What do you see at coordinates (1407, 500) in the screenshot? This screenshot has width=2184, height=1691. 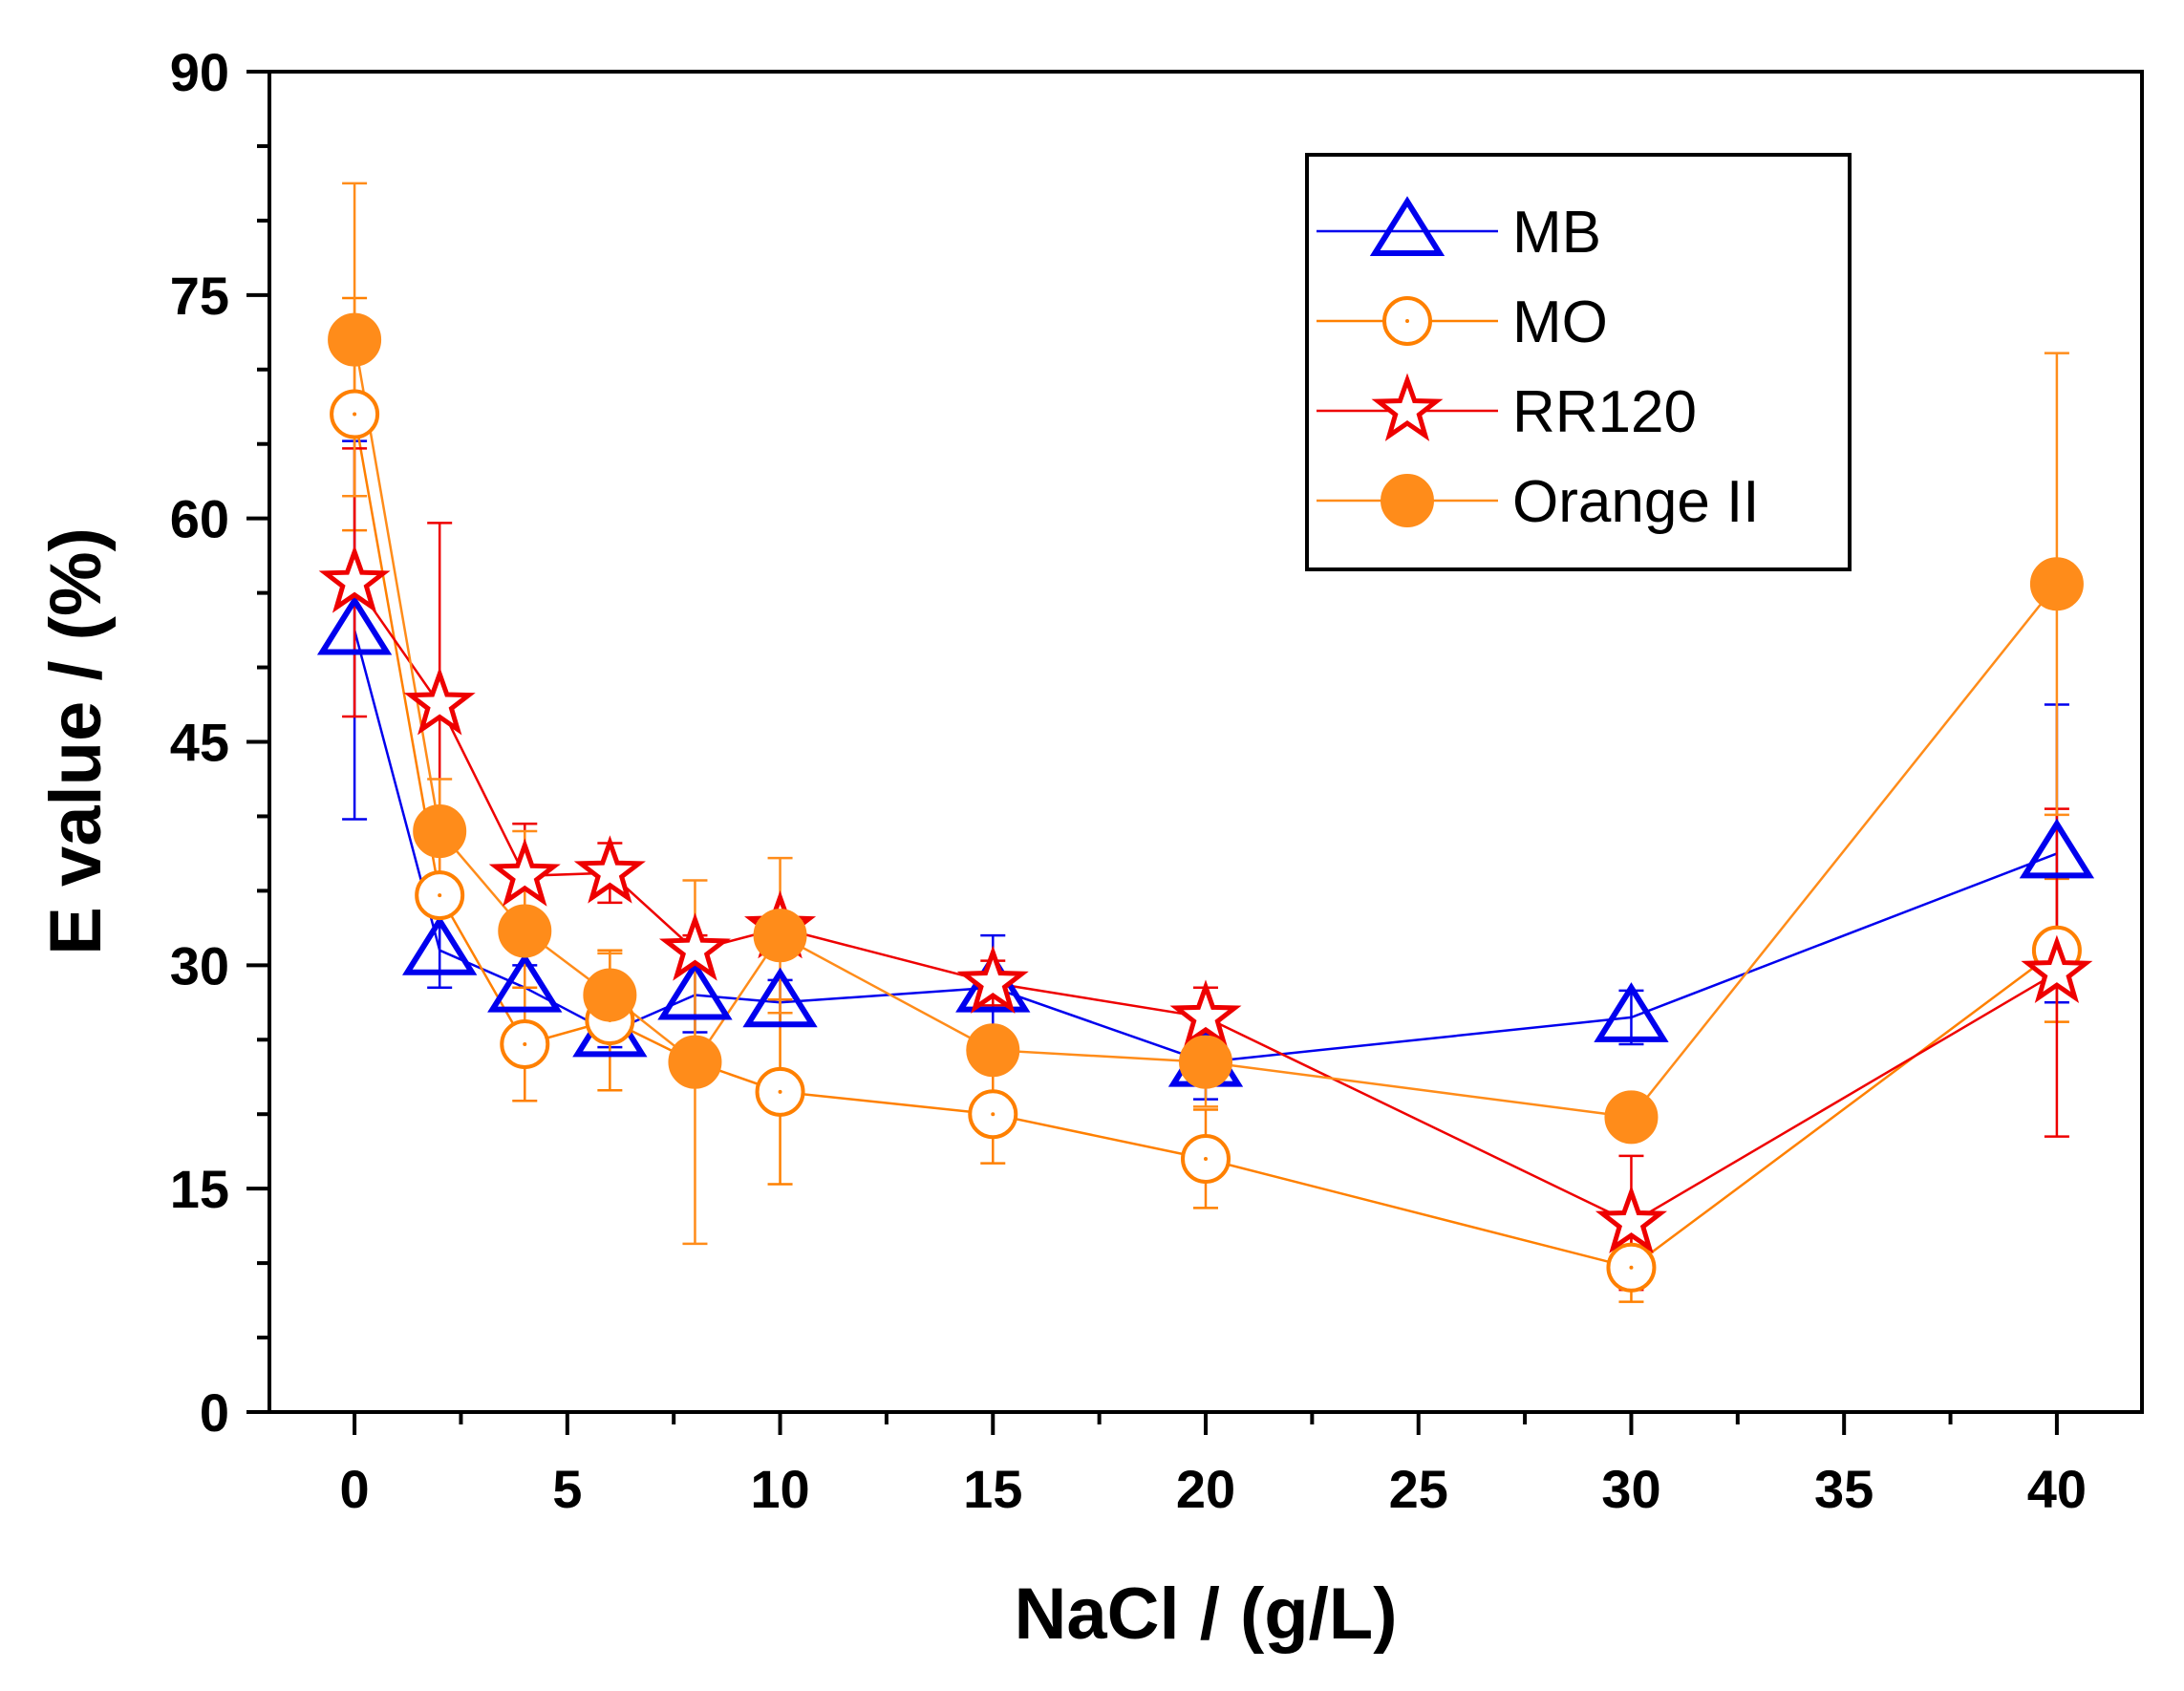 I see `legend-marker-orange-ii` at bounding box center [1407, 500].